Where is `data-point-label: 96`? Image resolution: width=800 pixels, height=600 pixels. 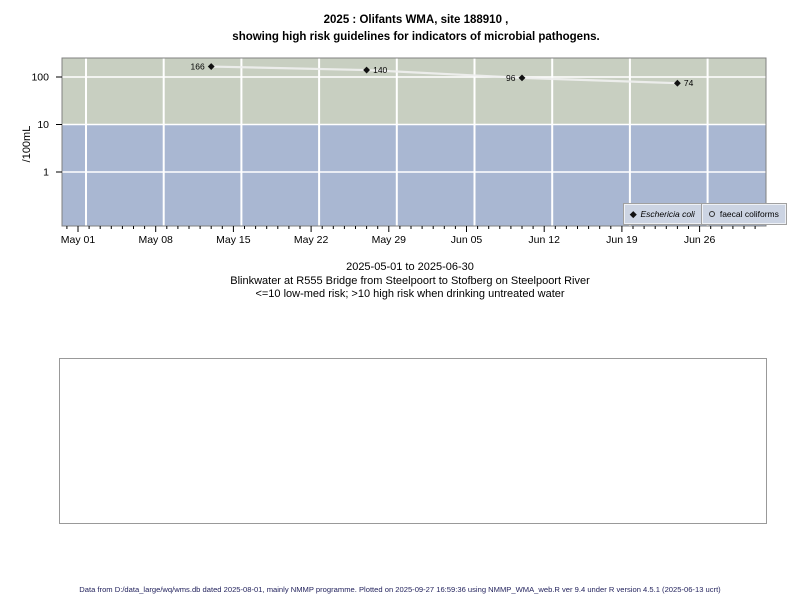
data-point-label: 96 is located at coordinates (511, 78).